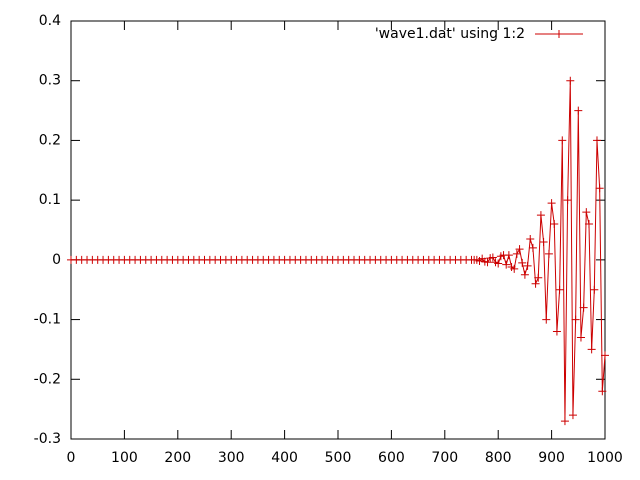  What do you see at coordinates (391, 458) in the screenshot?
I see `x-tick-label: 600` at bounding box center [391, 458].